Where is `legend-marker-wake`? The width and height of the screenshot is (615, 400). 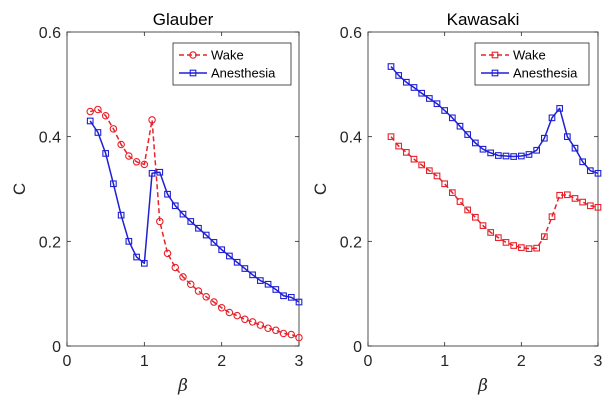
legend-marker-wake is located at coordinates (495, 55).